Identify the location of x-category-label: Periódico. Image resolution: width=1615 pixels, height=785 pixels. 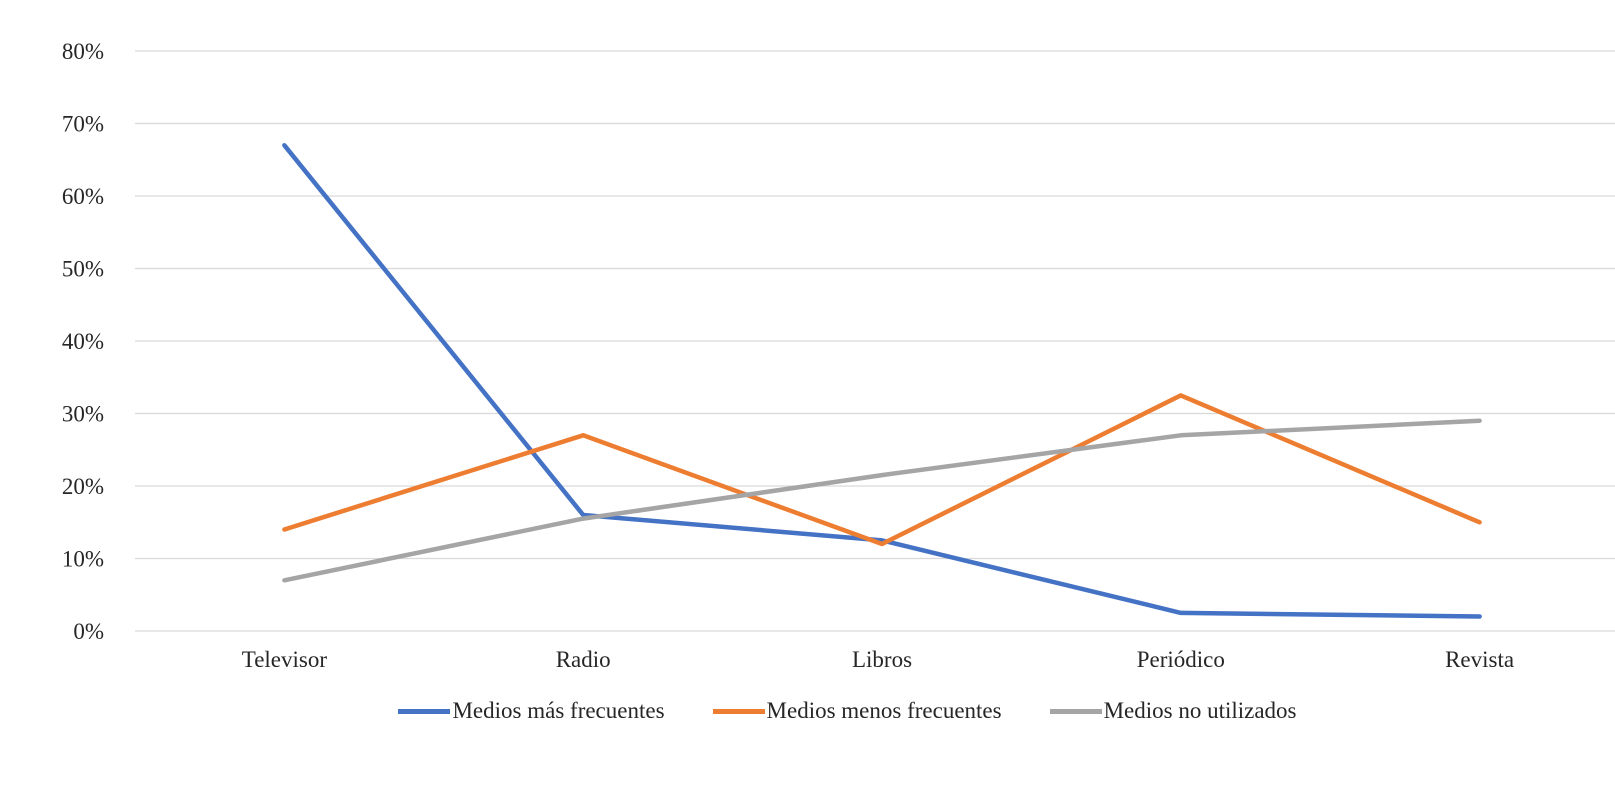
(1181, 659).